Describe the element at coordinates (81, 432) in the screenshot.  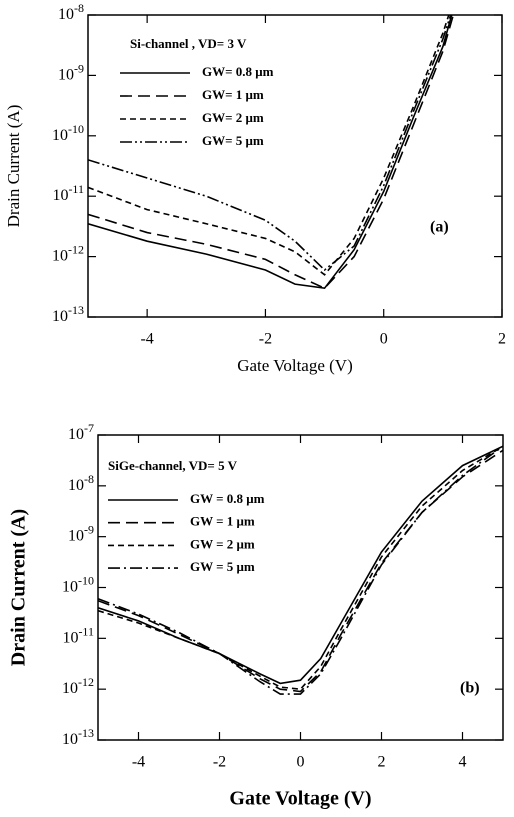
I see `y-tick-label: 10⁻⁷` at that location.